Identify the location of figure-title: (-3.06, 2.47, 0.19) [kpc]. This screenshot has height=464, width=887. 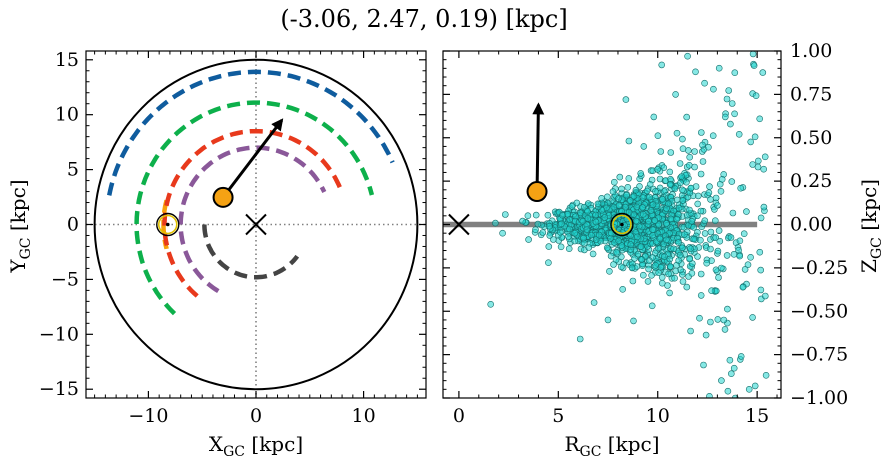
(423, 19).